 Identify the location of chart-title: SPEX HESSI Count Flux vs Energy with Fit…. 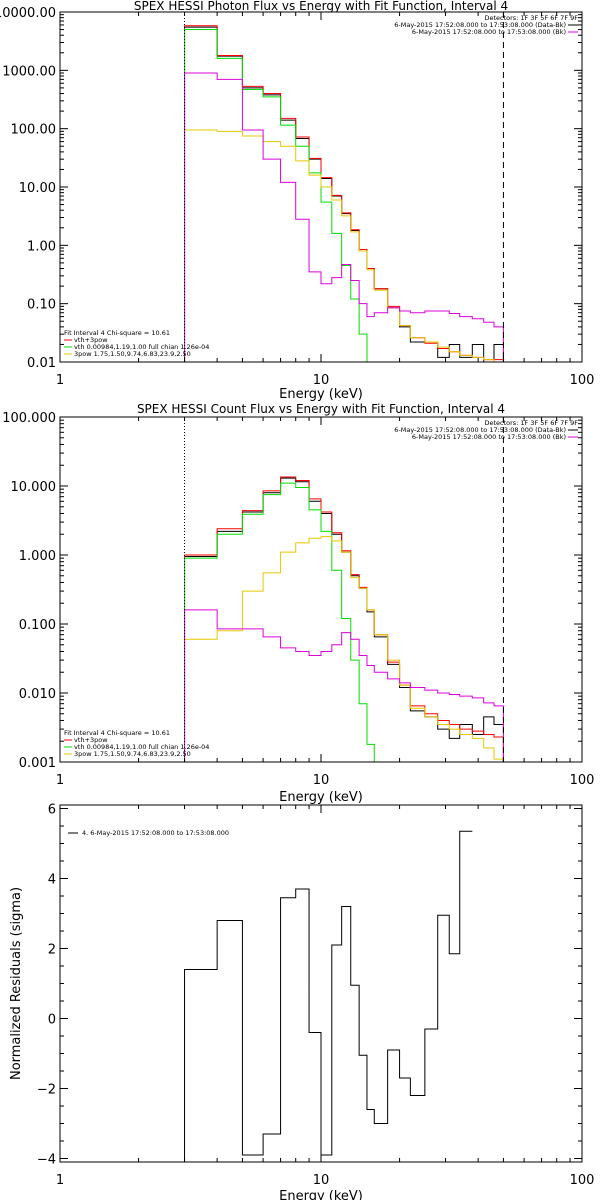
(321, 409).